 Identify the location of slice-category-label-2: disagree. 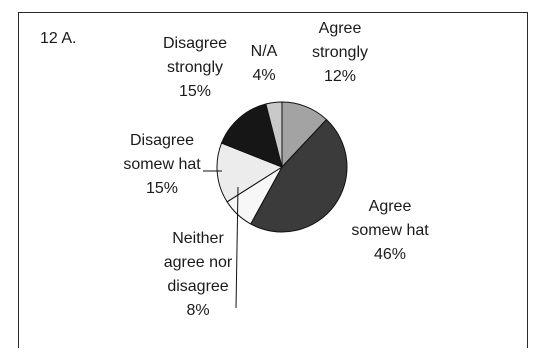
(197, 286).